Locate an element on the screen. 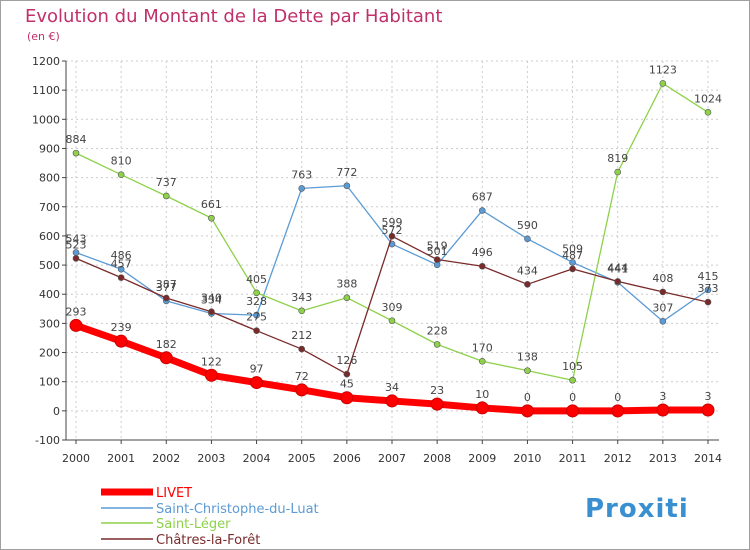 This screenshot has width=750, height=550. y-tick-label: 1000 is located at coordinates (46, 119).